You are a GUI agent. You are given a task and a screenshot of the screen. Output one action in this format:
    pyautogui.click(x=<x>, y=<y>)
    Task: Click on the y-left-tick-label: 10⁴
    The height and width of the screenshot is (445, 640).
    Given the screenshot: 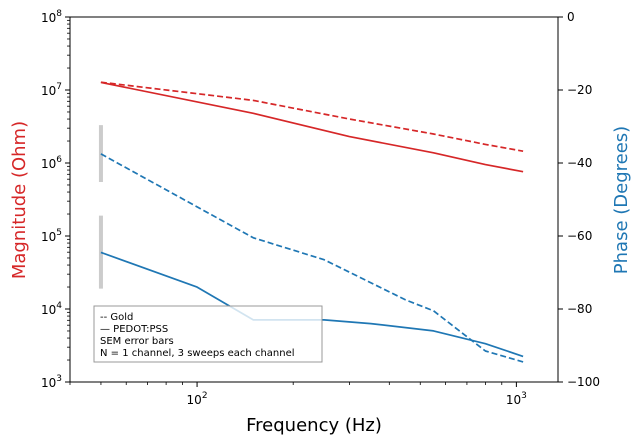 What is the action you would take?
    pyautogui.click(x=51, y=309)
    